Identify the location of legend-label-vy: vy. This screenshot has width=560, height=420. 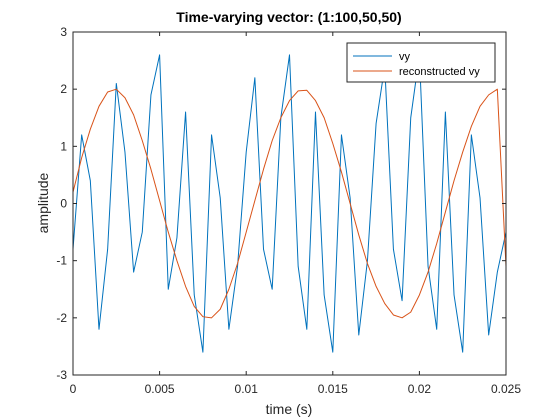
(405, 57).